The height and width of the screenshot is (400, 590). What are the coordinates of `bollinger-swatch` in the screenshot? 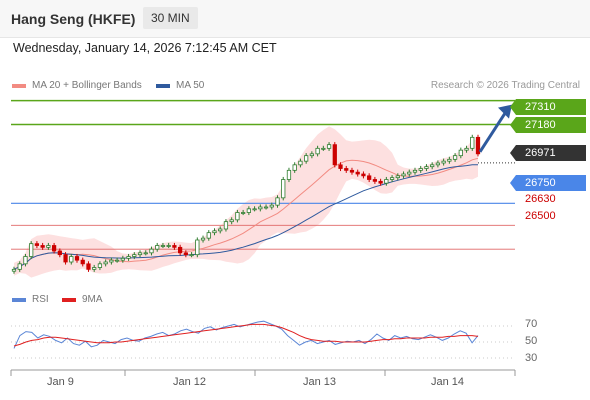 It's located at (19, 85).